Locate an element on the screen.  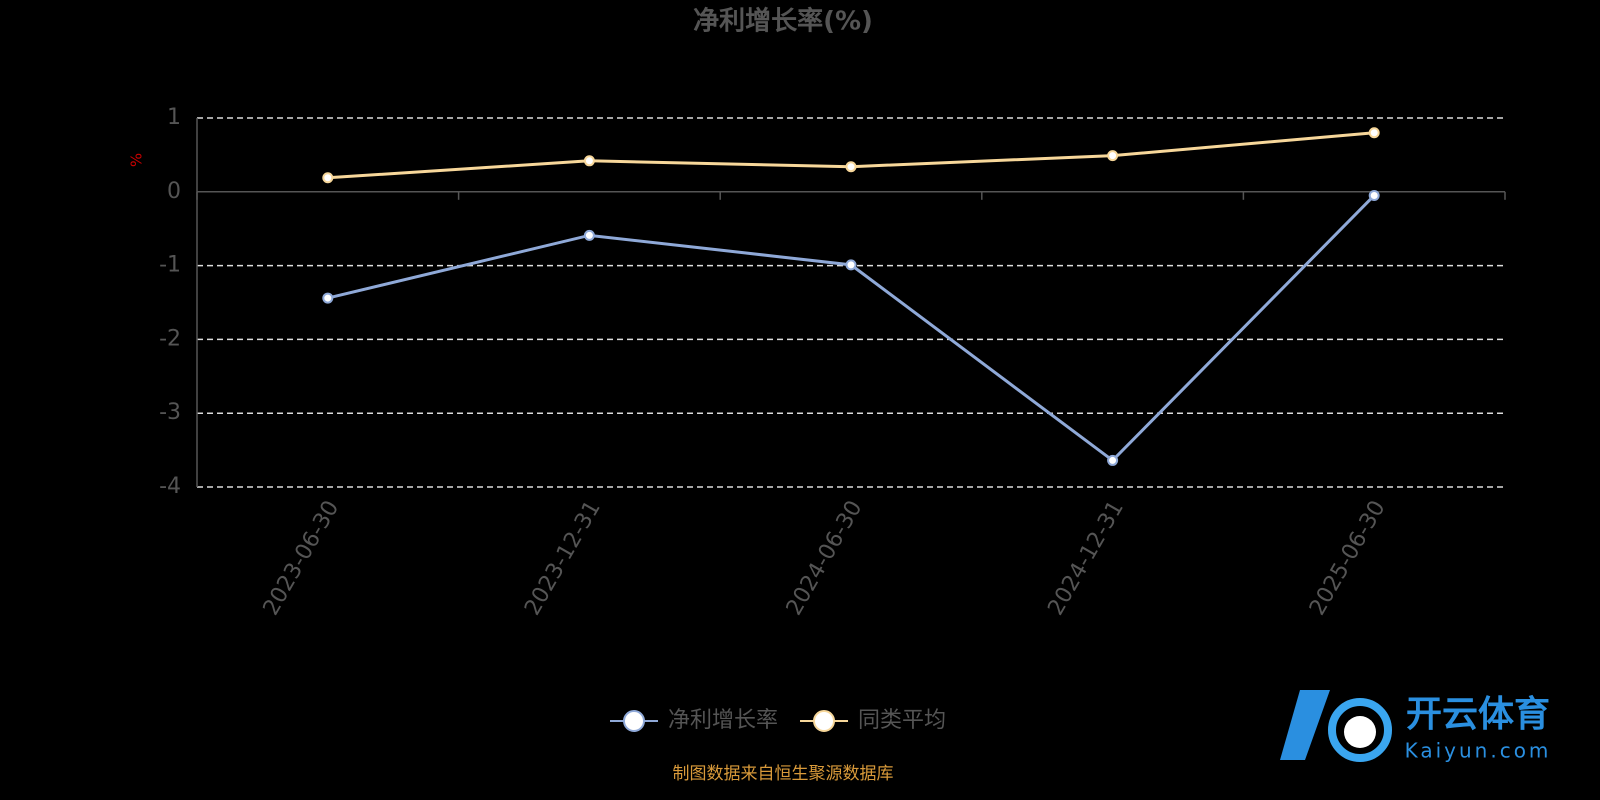
y-tick-label: -3 is located at coordinates (170, 412).